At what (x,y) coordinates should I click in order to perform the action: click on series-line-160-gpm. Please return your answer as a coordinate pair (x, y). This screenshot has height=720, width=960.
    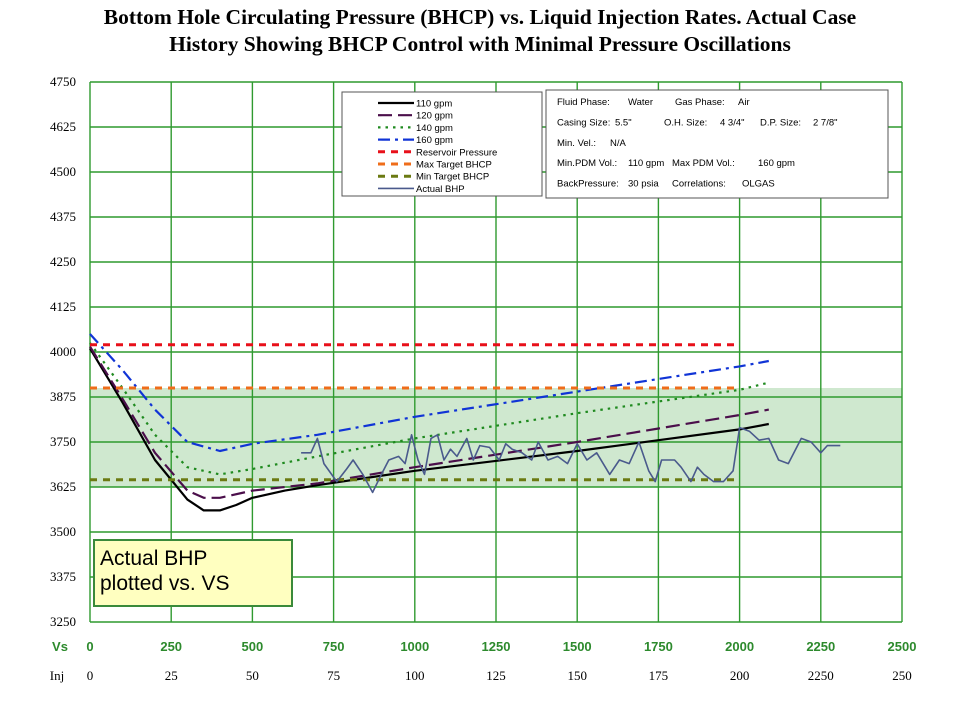
    Looking at the image, I should click on (429, 393).